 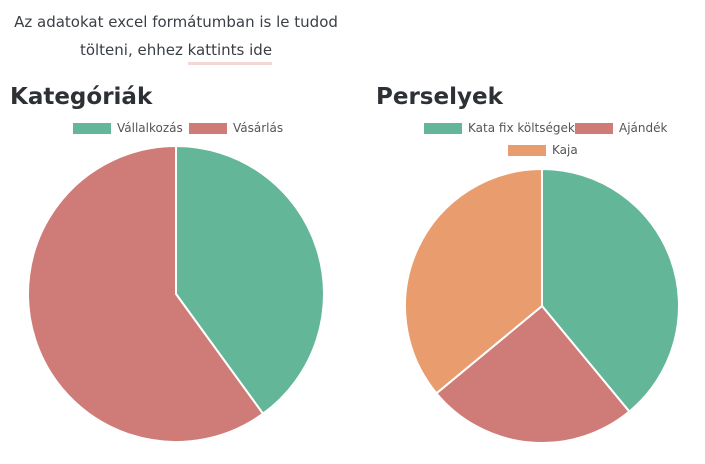 What do you see at coordinates (250, 280) in the screenshot?
I see `pie-slice-vallalkozas` at bounding box center [250, 280].